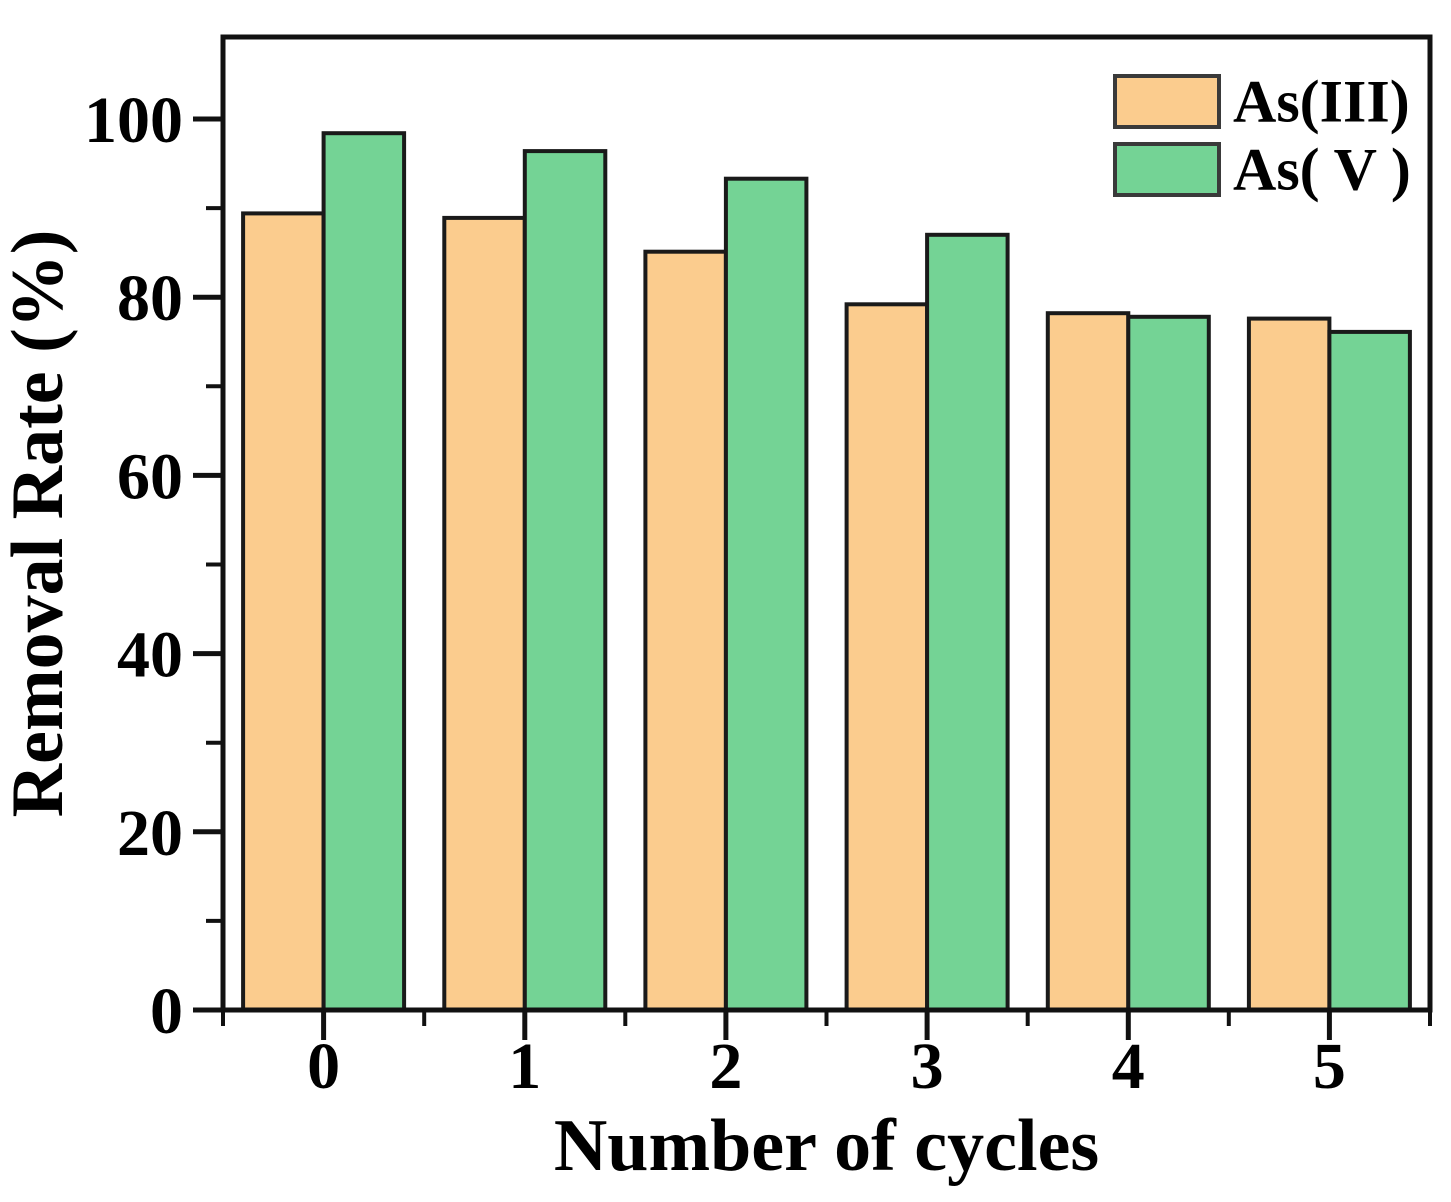 This screenshot has height=1202, width=1451. I want to click on y-tick-label: 40, so click(150, 655).